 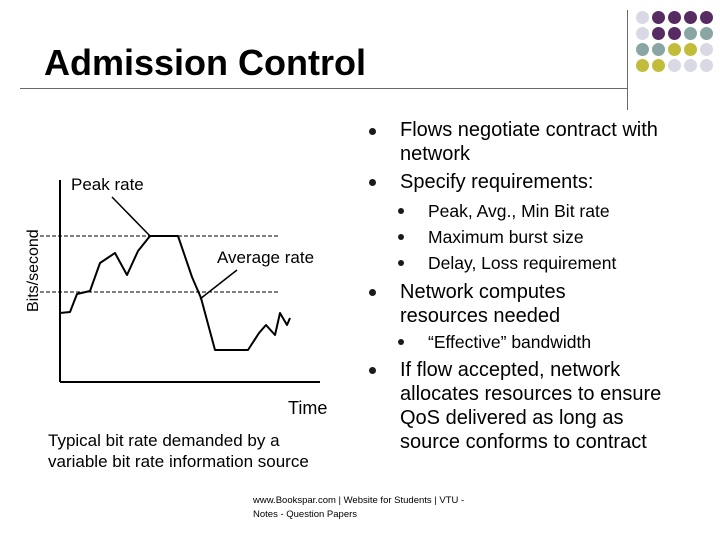 What do you see at coordinates (307, 408) in the screenshot?
I see `x-axis-label: Time` at bounding box center [307, 408].